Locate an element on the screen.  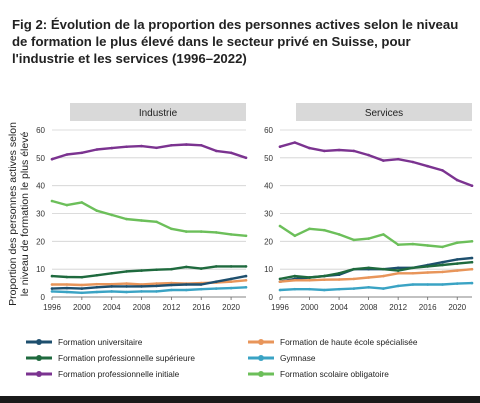
data-point-industrie-formation-professionnelle-initiale-2010 is located at coordinates (156, 148).